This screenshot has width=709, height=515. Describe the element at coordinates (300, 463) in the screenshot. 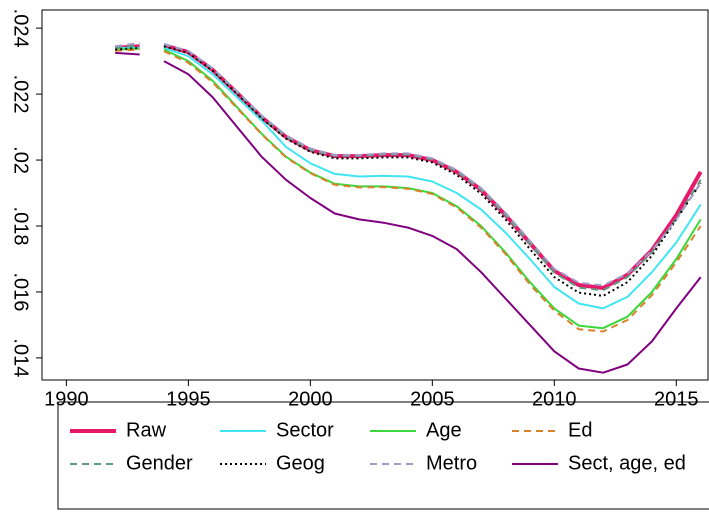

I see `legend-label: Geog` at that location.